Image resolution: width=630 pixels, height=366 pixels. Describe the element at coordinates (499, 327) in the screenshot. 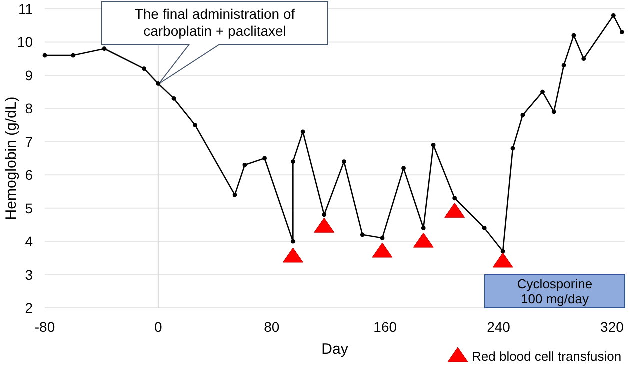

I see `x-tick-label: 240` at that location.